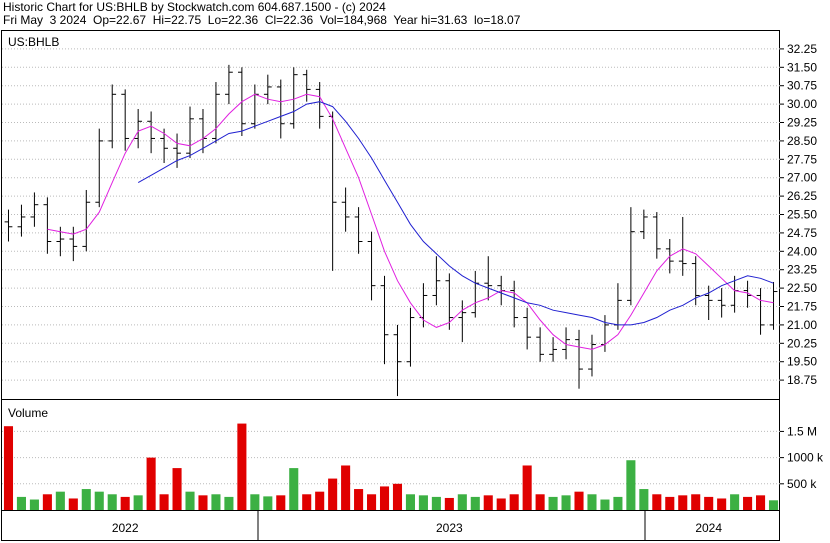 This screenshot has width=830, height=543. Describe the element at coordinates (802, 67) in the screenshot. I see `y-tick-label: 31.50` at that location.